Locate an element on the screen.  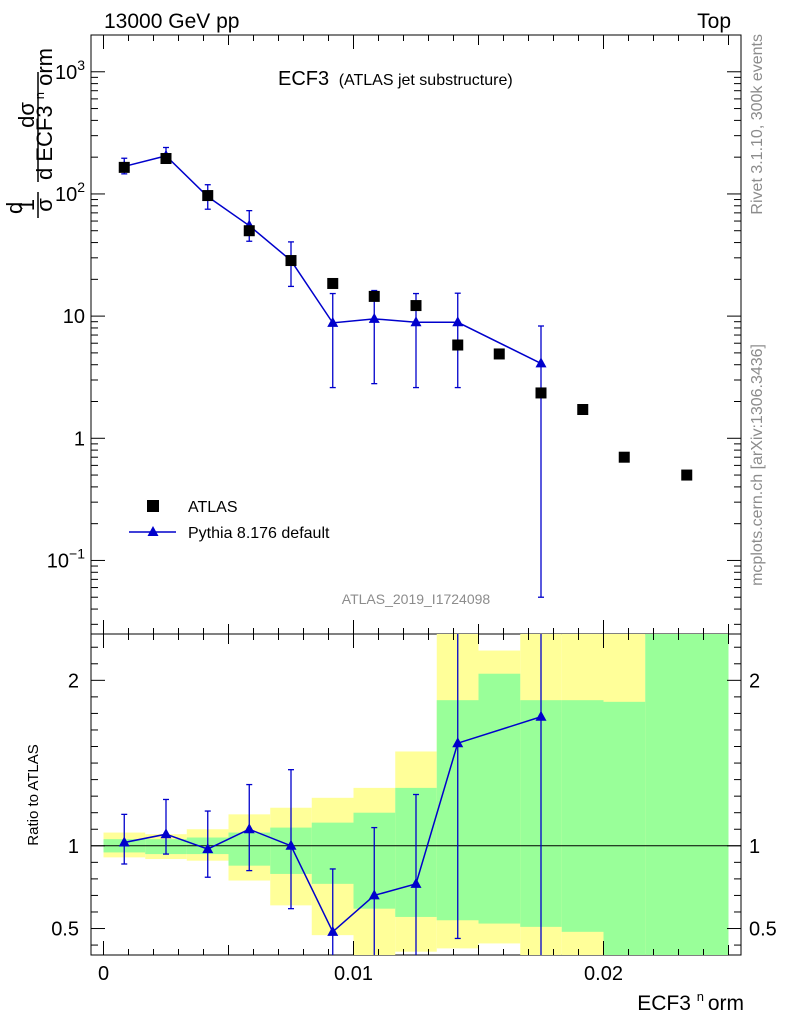
pythia-line is located at coordinates (333, 260).